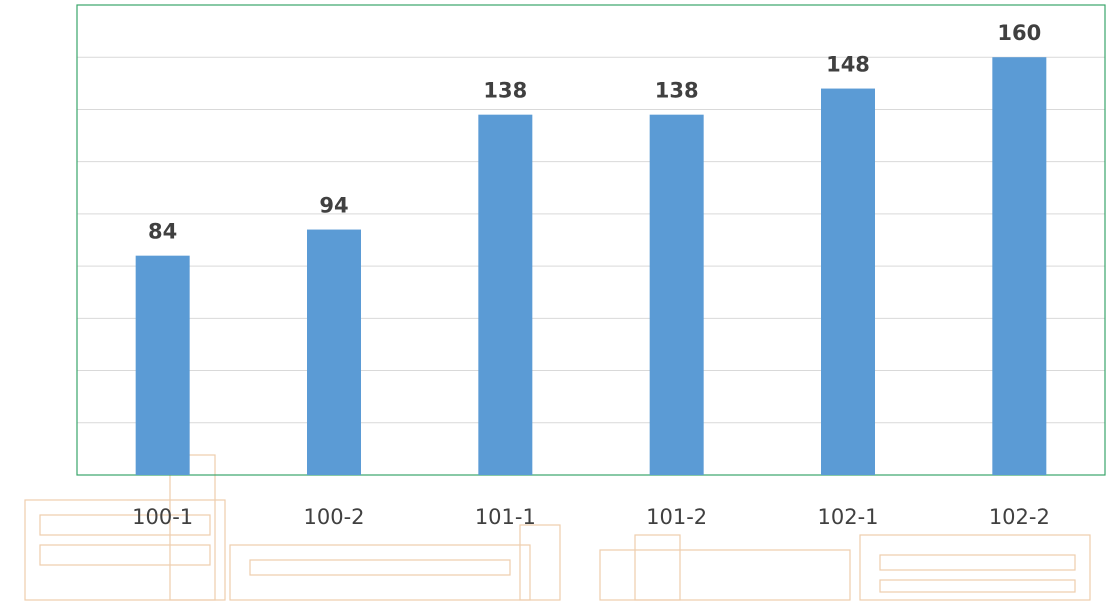 The width and height of the screenshot is (1109, 607). What do you see at coordinates (1019, 517) in the screenshot?
I see `x-tick-label: 102-2` at bounding box center [1019, 517].